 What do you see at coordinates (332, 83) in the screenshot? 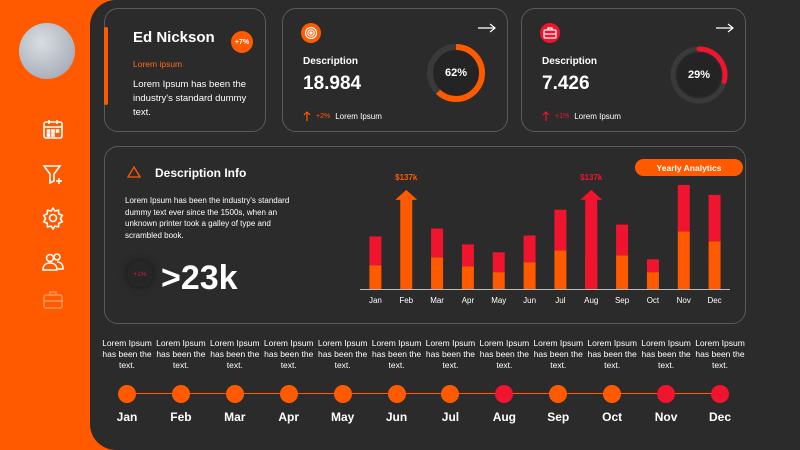
I see `stat-value: 18.984` at bounding box center [332, 83].